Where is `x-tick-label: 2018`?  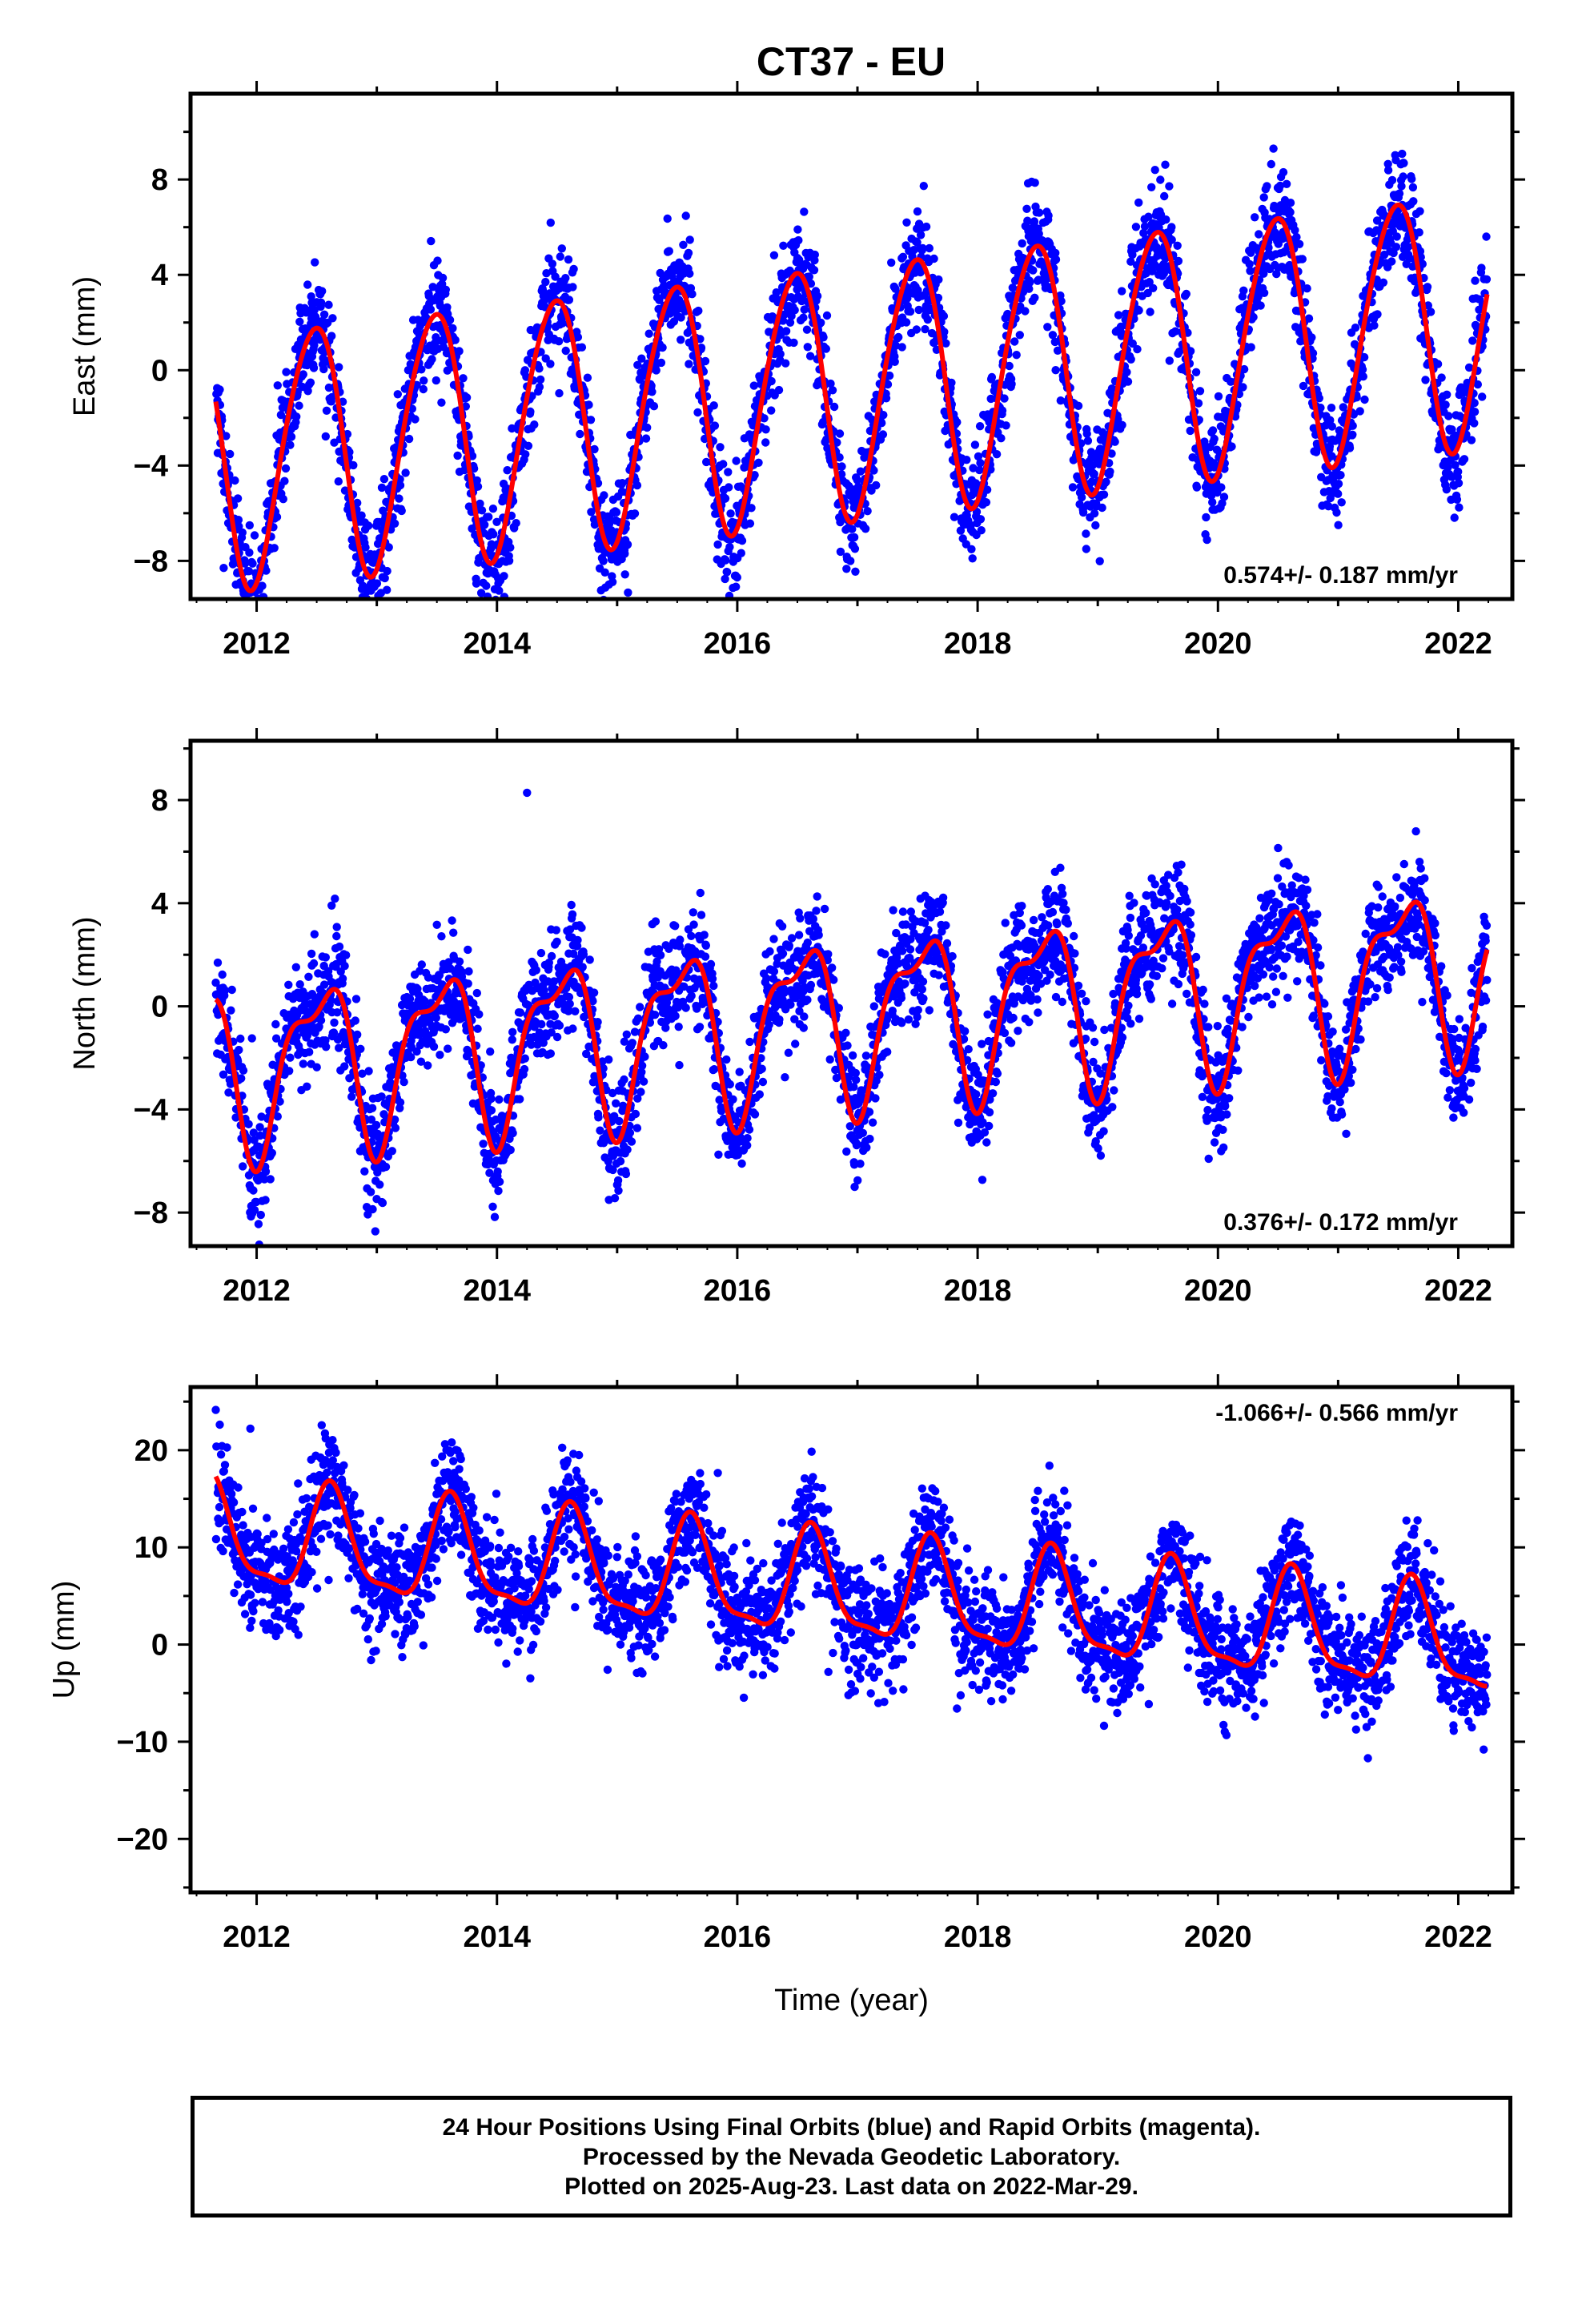
x-tick-label: 2018 is located at coordinates (978, 644).